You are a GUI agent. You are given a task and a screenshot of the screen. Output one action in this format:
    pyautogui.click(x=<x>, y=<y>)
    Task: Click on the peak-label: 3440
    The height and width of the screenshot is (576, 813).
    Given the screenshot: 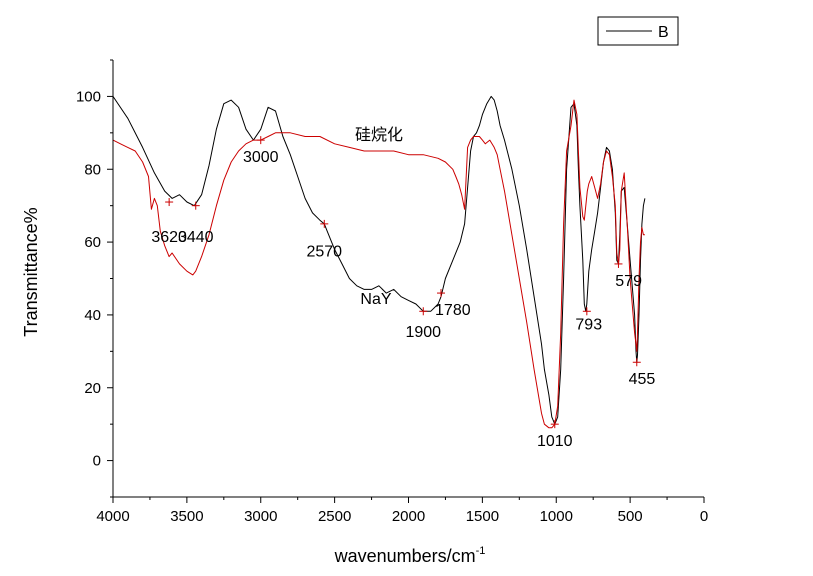 What is the action you would take?
    pyautogui.click(x=196, y=237)
    